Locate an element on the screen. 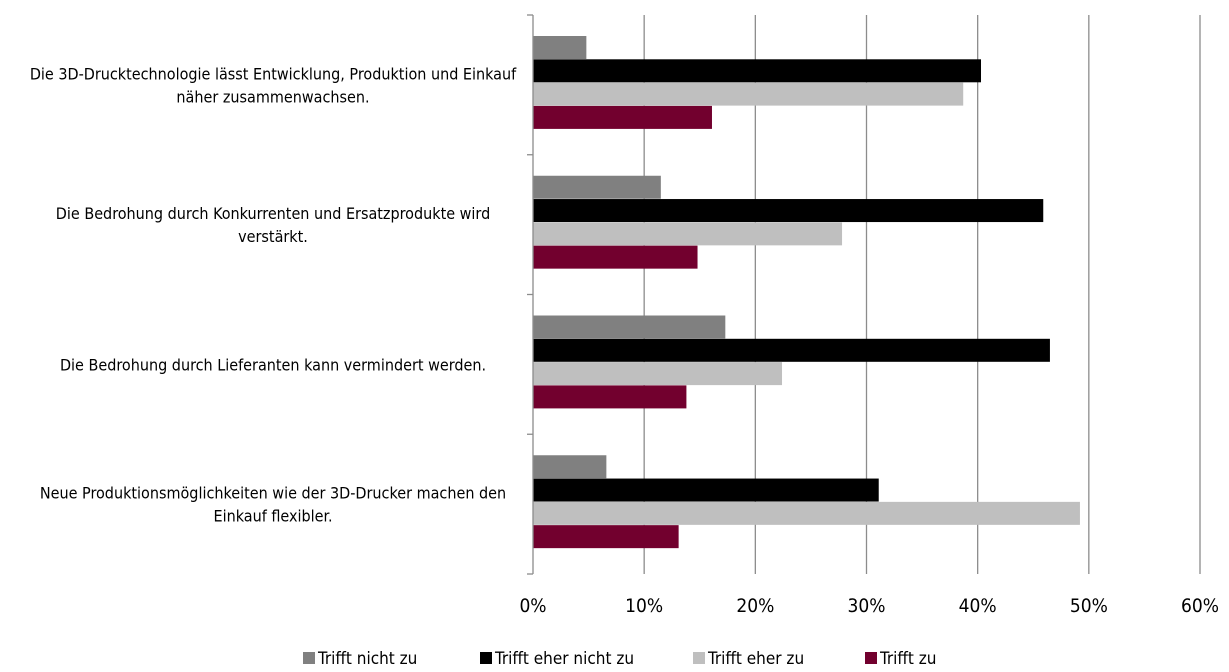  x-axis-labels: 0% 10% 20% 30% 40% 50% 60% is located at coordinates (869, 606).